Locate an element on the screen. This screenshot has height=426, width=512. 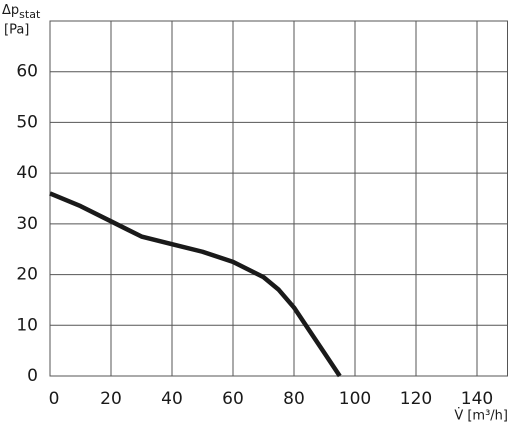
y-tick-label: 60 is located at coordinates (27, 72).